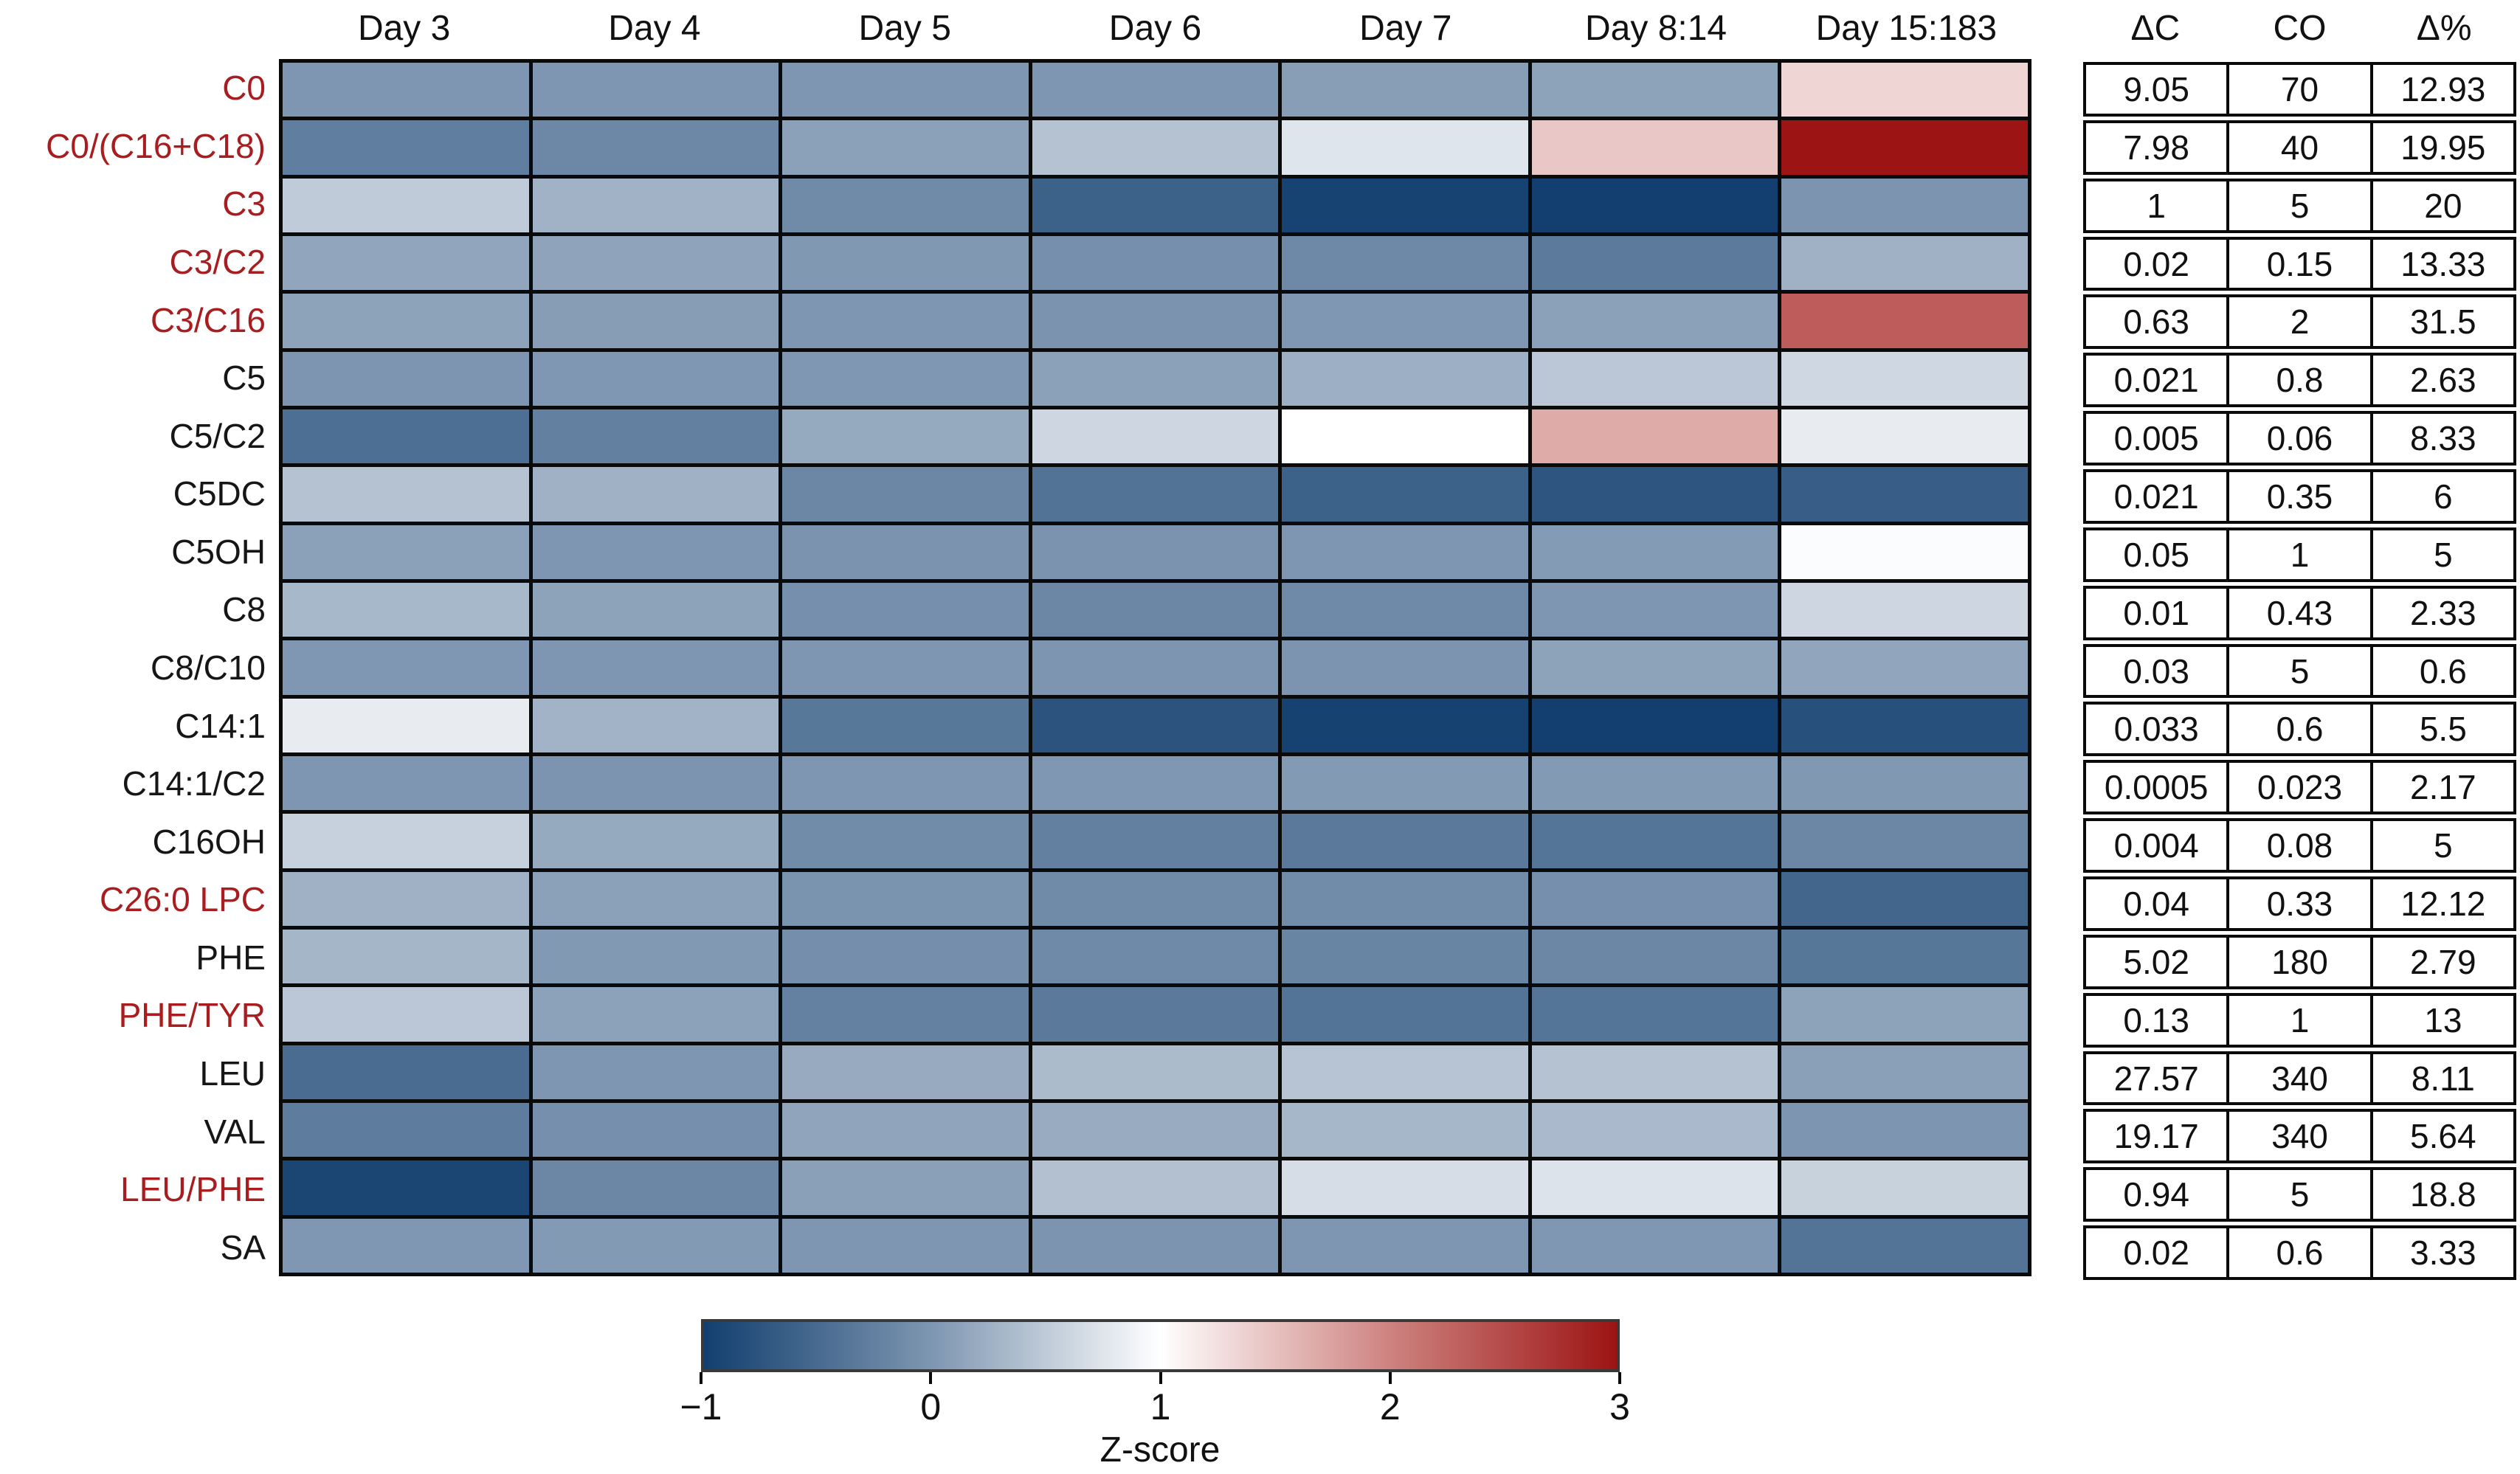  I want to click on row-label: C0, so click(244, 88).